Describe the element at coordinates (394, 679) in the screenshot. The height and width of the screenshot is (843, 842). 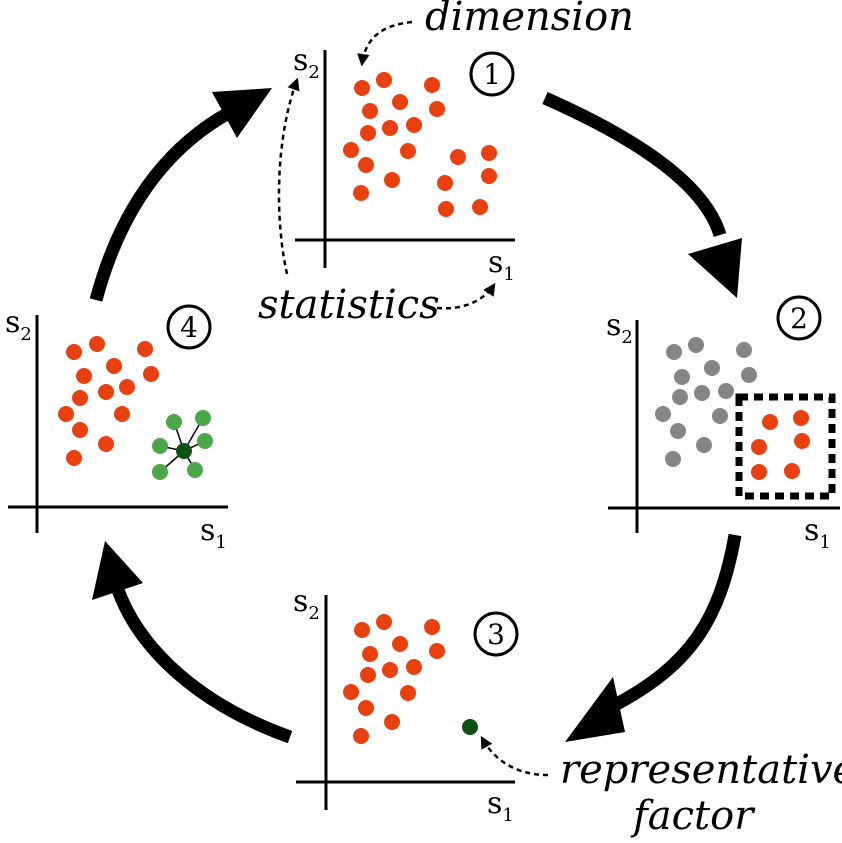
I see `panel-3-points` at that location.